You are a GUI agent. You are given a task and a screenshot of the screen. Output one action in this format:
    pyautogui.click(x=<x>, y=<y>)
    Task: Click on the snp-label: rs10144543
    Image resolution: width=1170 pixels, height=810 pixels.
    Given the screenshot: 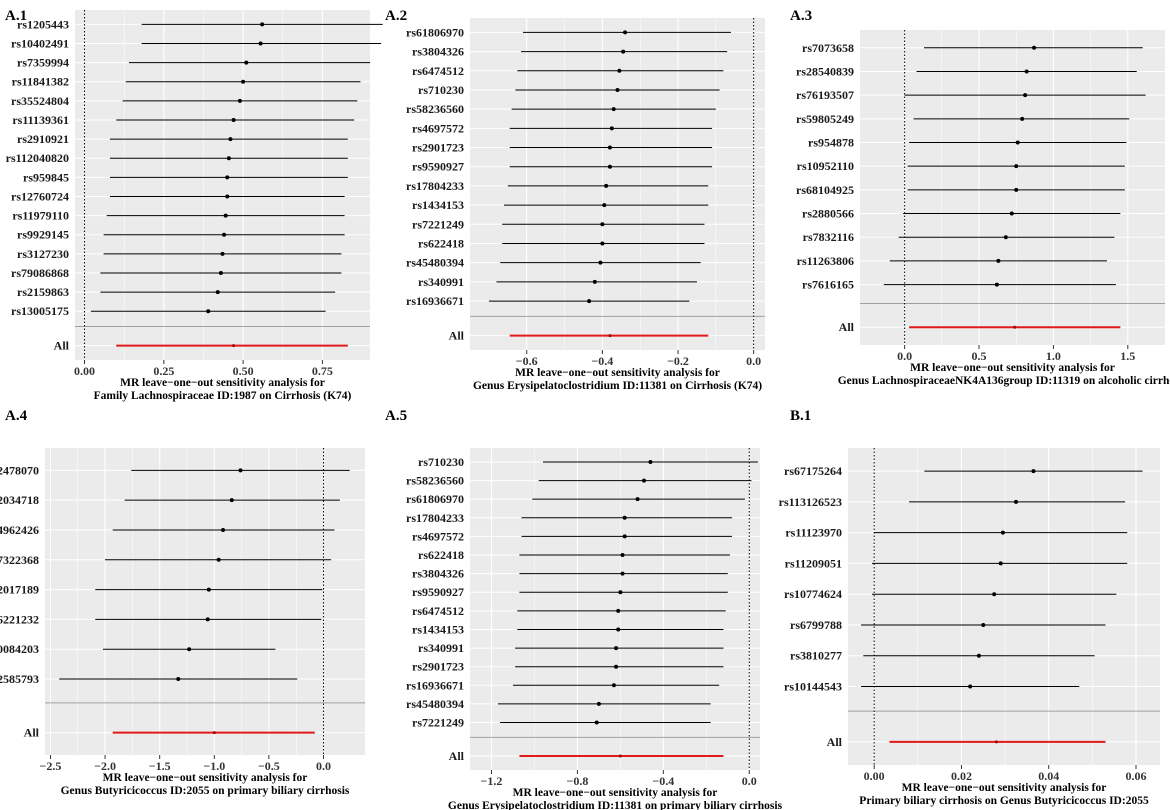 What is the action you would take?
    pyautogui.click(x=813, y=687)
    